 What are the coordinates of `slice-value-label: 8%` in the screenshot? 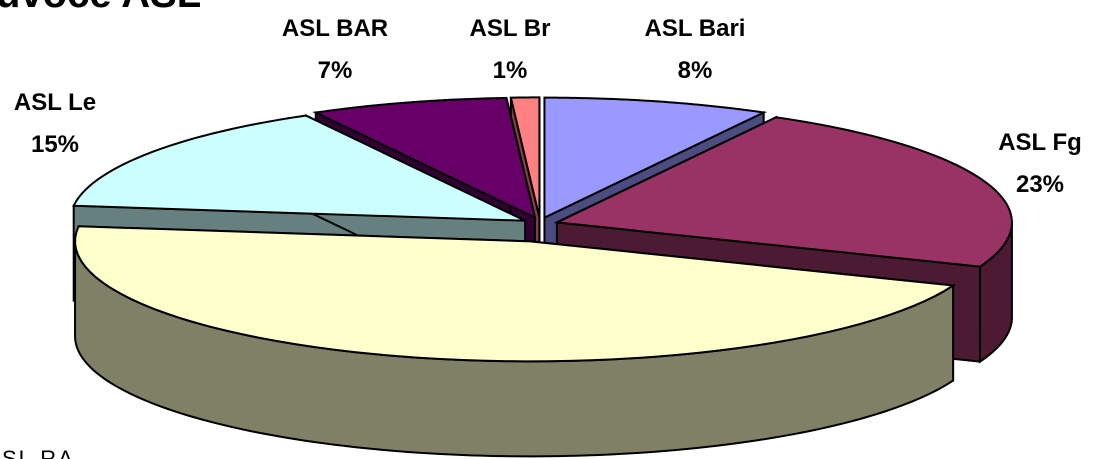 It's located at (695, 70).